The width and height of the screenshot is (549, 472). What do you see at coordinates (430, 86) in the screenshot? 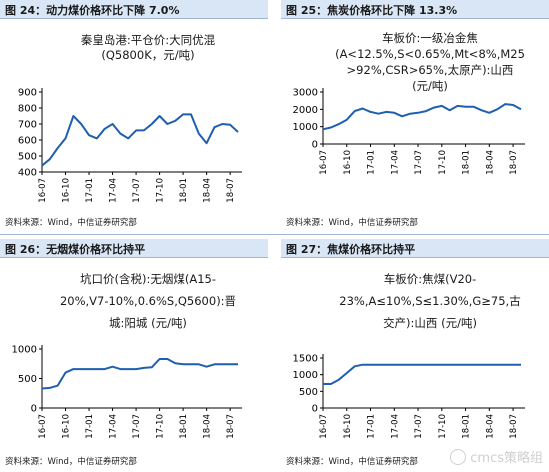
I see `chart-title-line: (元/吨)` at bounding box center [430, 86].